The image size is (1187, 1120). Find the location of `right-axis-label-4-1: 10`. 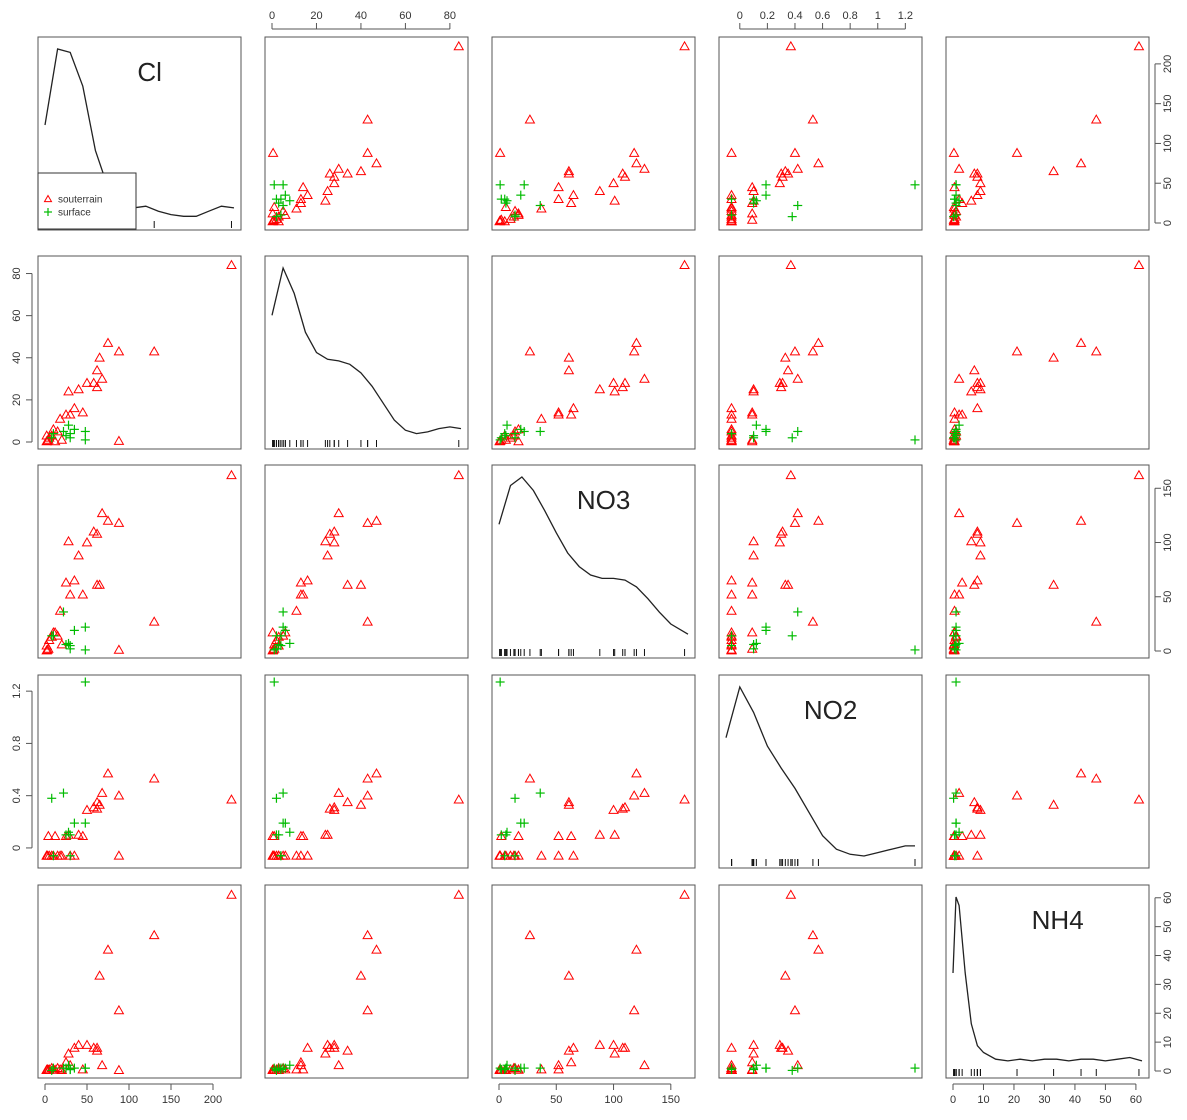

right-axis-label-4-1: 10 is located at coordinates (1168, 1042).